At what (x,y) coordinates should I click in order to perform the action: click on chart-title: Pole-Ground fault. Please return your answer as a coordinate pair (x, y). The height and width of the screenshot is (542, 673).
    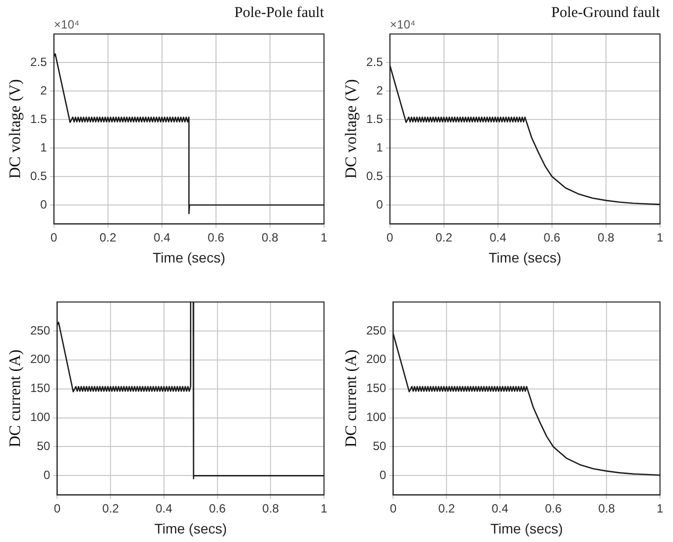
    Looking at the image, I should click on (606, 12).